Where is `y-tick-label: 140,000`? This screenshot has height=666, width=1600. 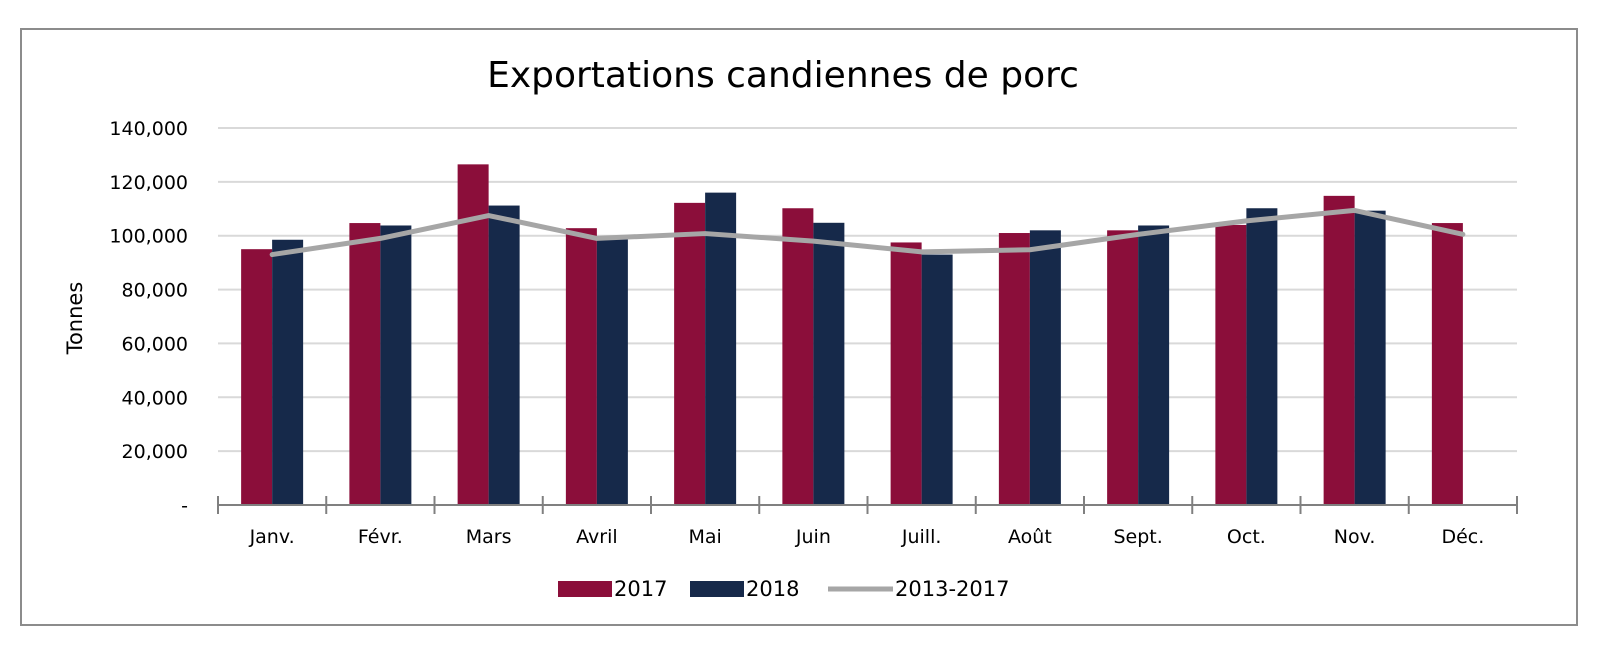 y-tick-label: 140,000 is located at coordinates (148, 129).